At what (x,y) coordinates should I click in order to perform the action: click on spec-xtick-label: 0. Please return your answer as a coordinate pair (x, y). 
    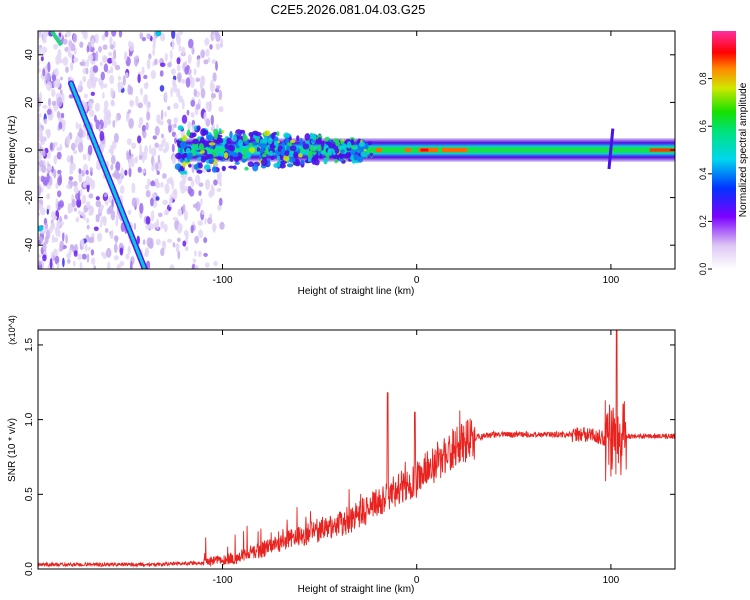
    Looking at the image, I should click on (417, 280).